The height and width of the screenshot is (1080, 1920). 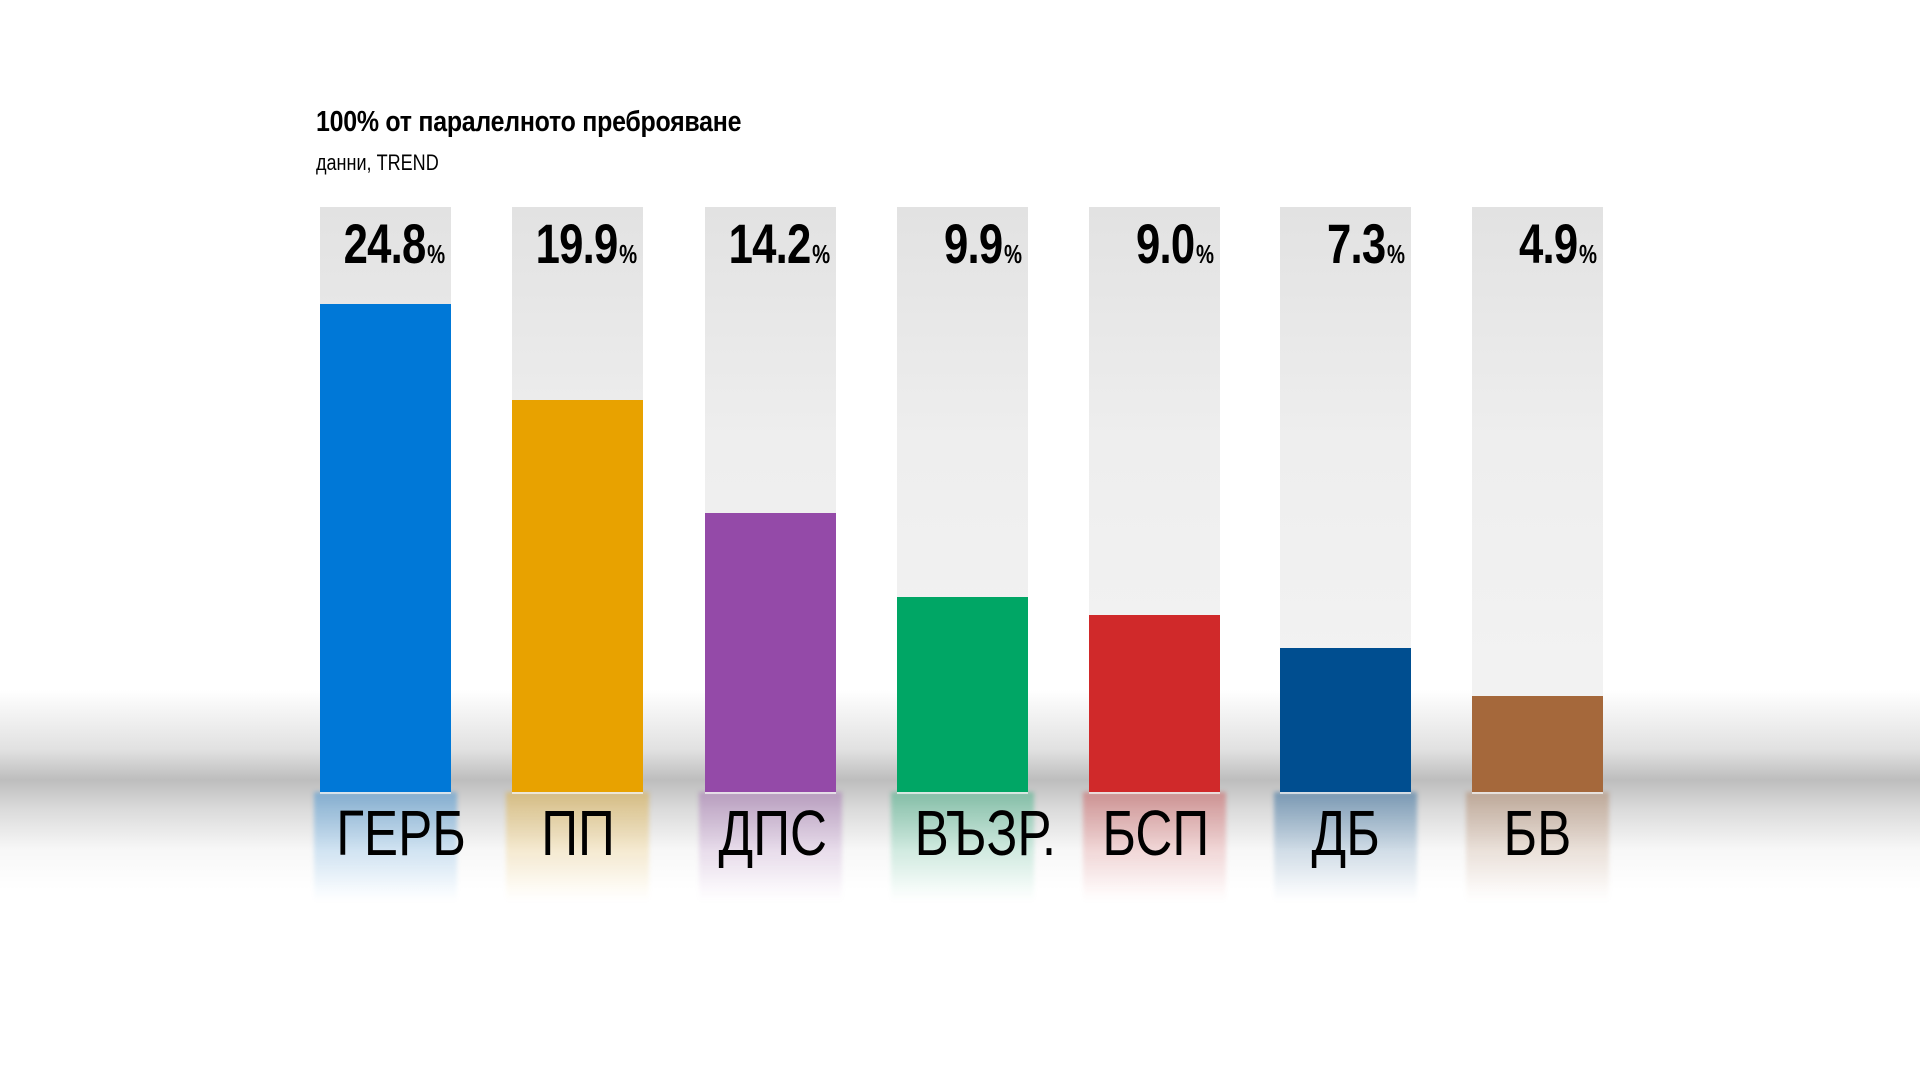 I want to click on bar-value: 9.9%, so click(x=983, y=243).